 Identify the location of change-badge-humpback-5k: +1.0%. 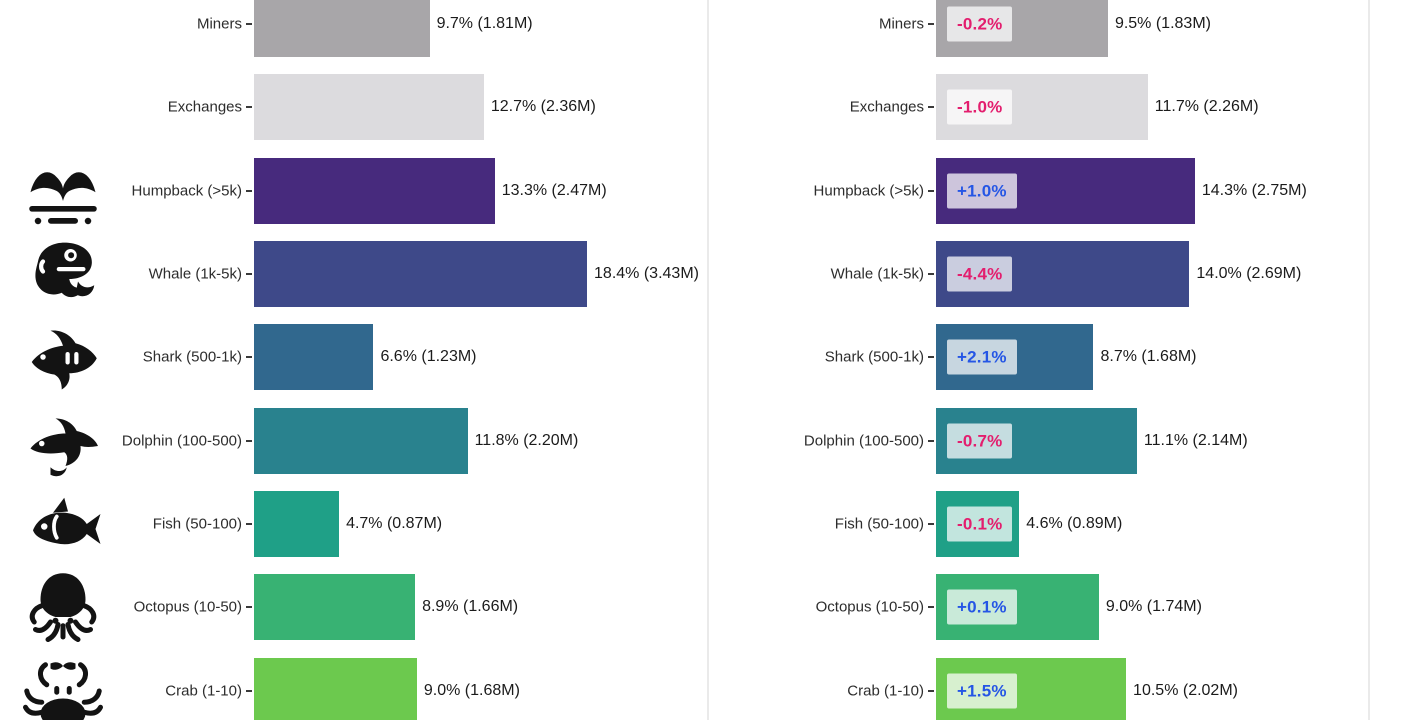
(982, 191).